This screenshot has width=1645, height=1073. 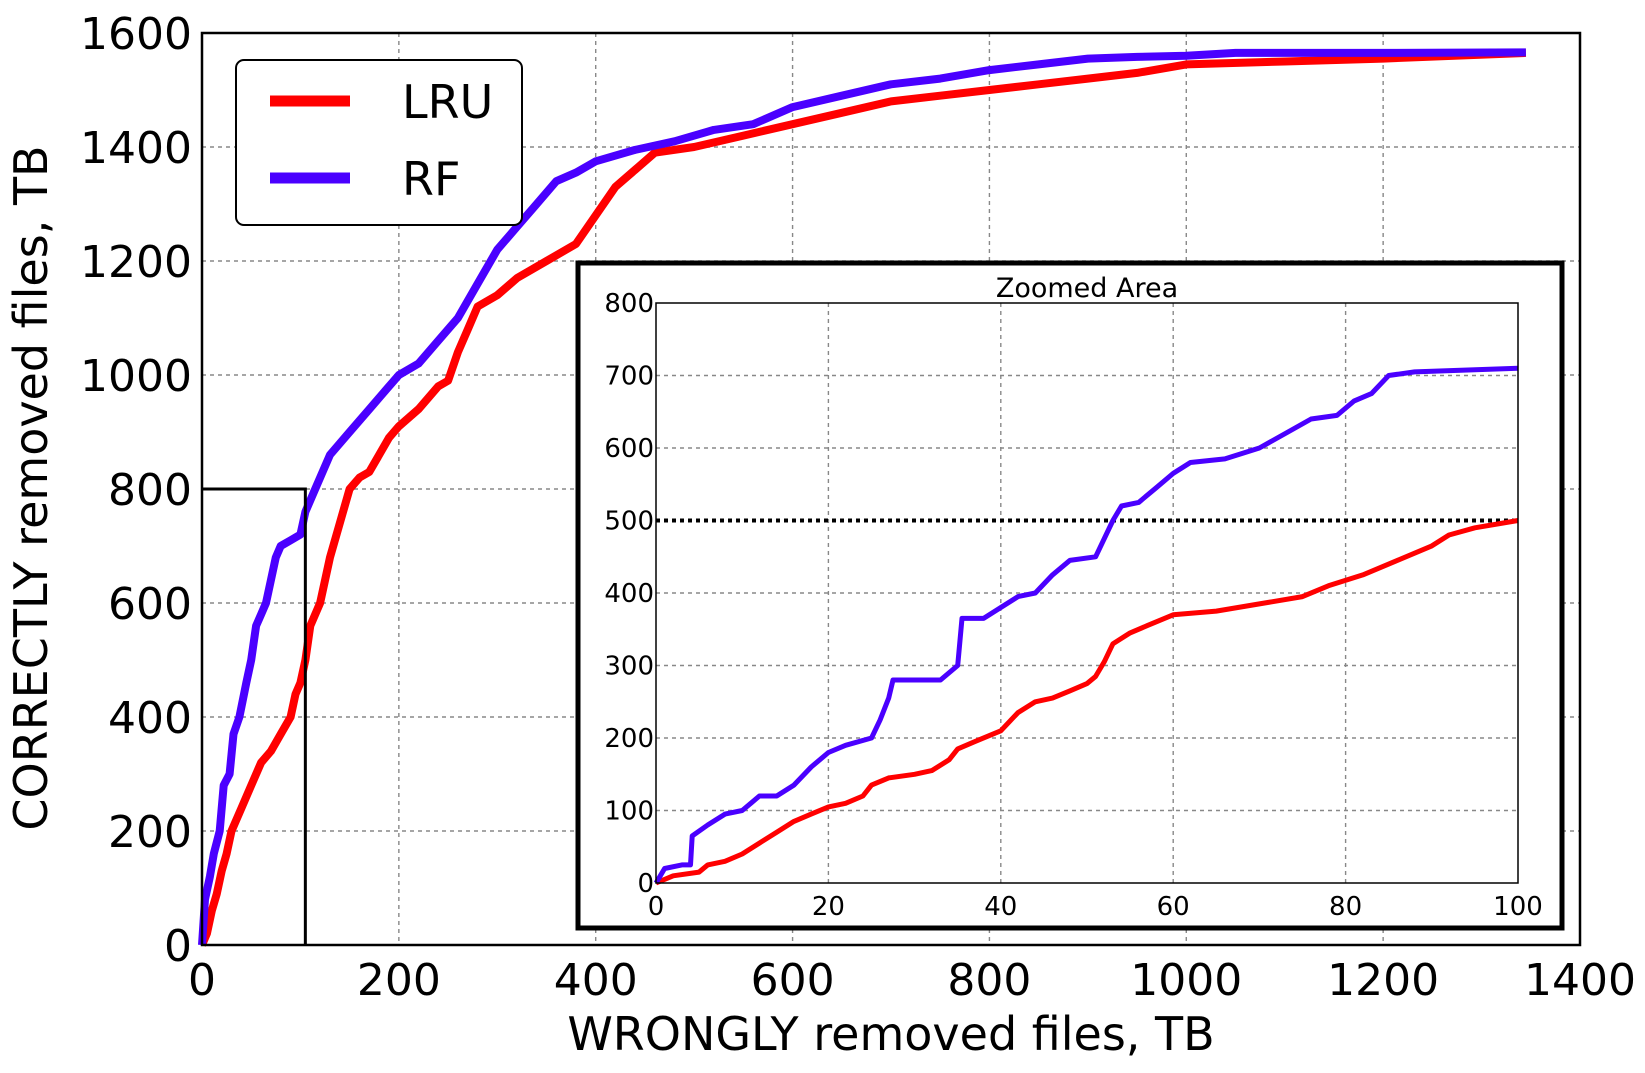 I want to click on y-tick-label: 1200, so click(x=136, y=262).